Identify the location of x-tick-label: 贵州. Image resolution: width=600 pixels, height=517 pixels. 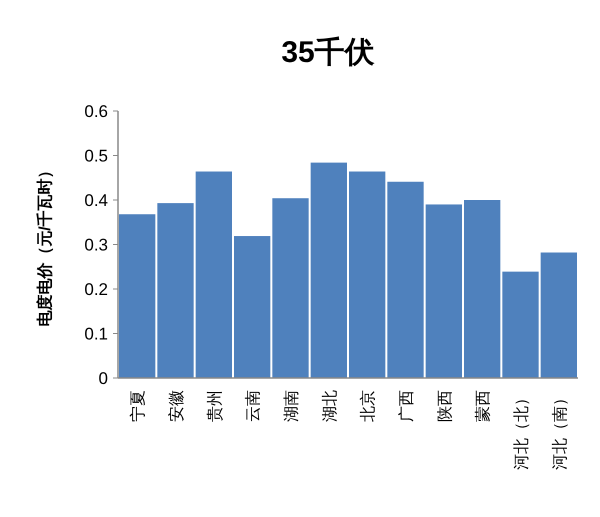
(215, 406).